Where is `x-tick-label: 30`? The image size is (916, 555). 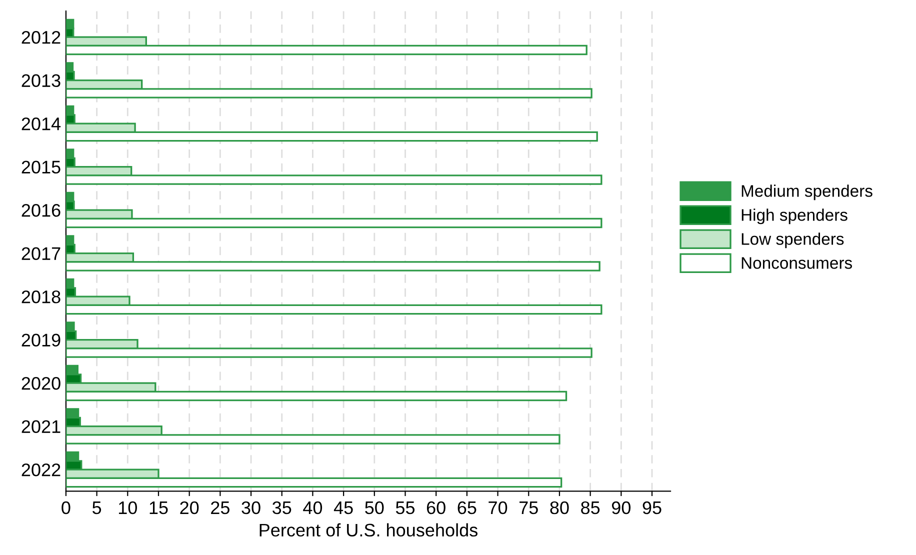
x-tick-label: 30 is located at coordinates (251, 507).